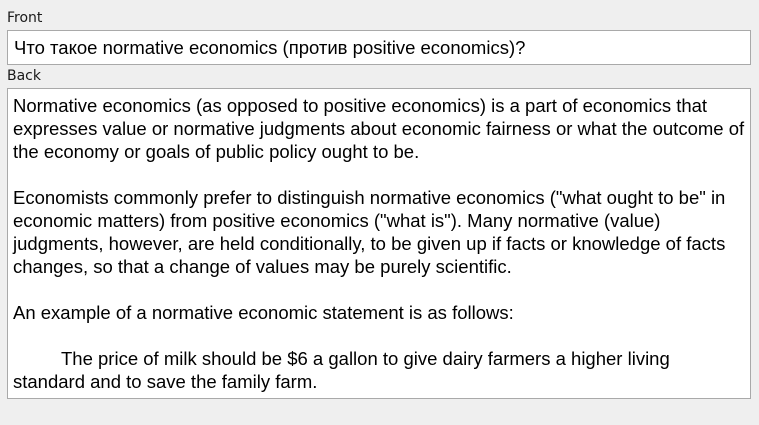  I want to click on back-field-label: Back, so click(24, 76).